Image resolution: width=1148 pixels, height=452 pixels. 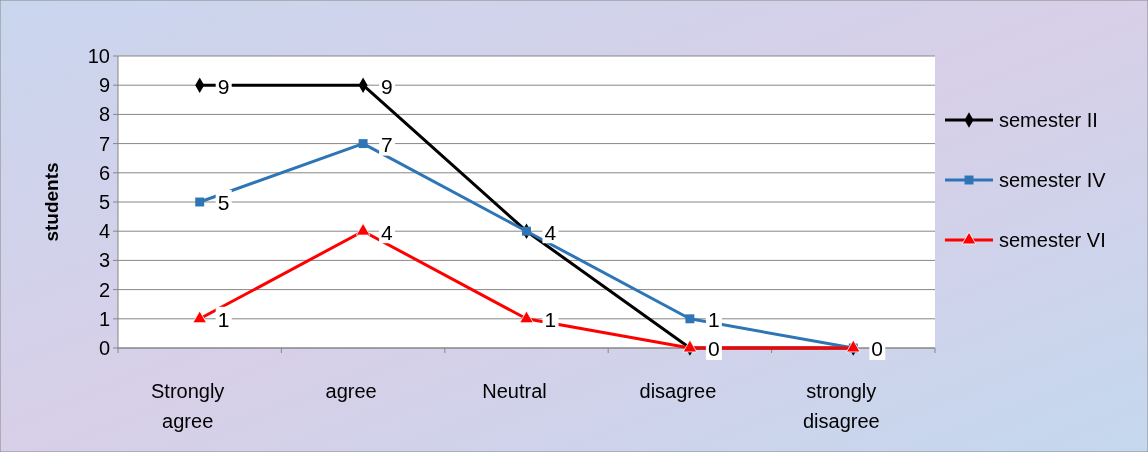 What do you see at coordinates (1052, 240) in the screenshot?
I see `legend-label: semester VI` at bounding box center [1052, 240].